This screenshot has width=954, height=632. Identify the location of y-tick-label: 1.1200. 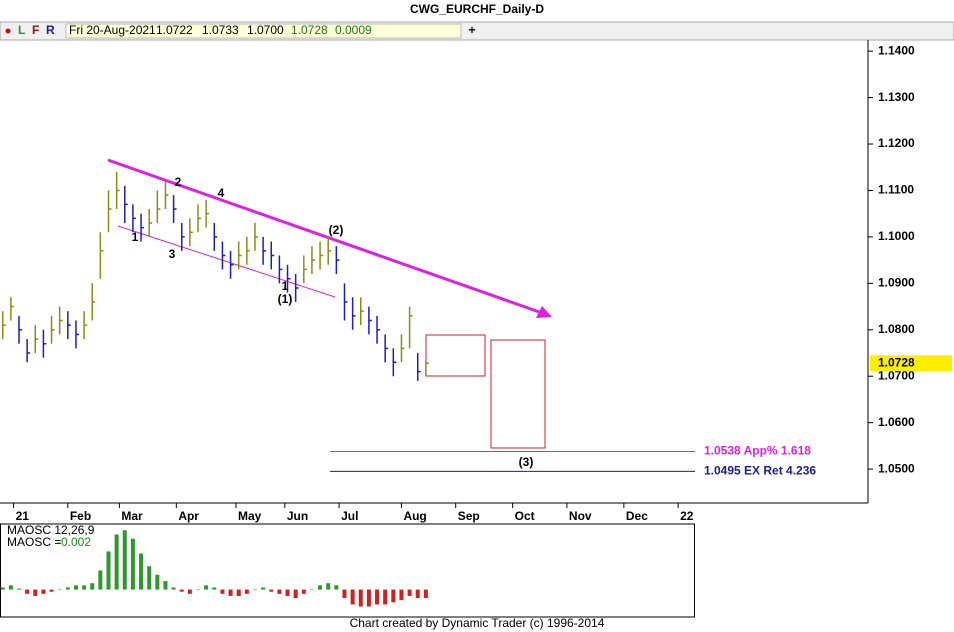
(896, 143).